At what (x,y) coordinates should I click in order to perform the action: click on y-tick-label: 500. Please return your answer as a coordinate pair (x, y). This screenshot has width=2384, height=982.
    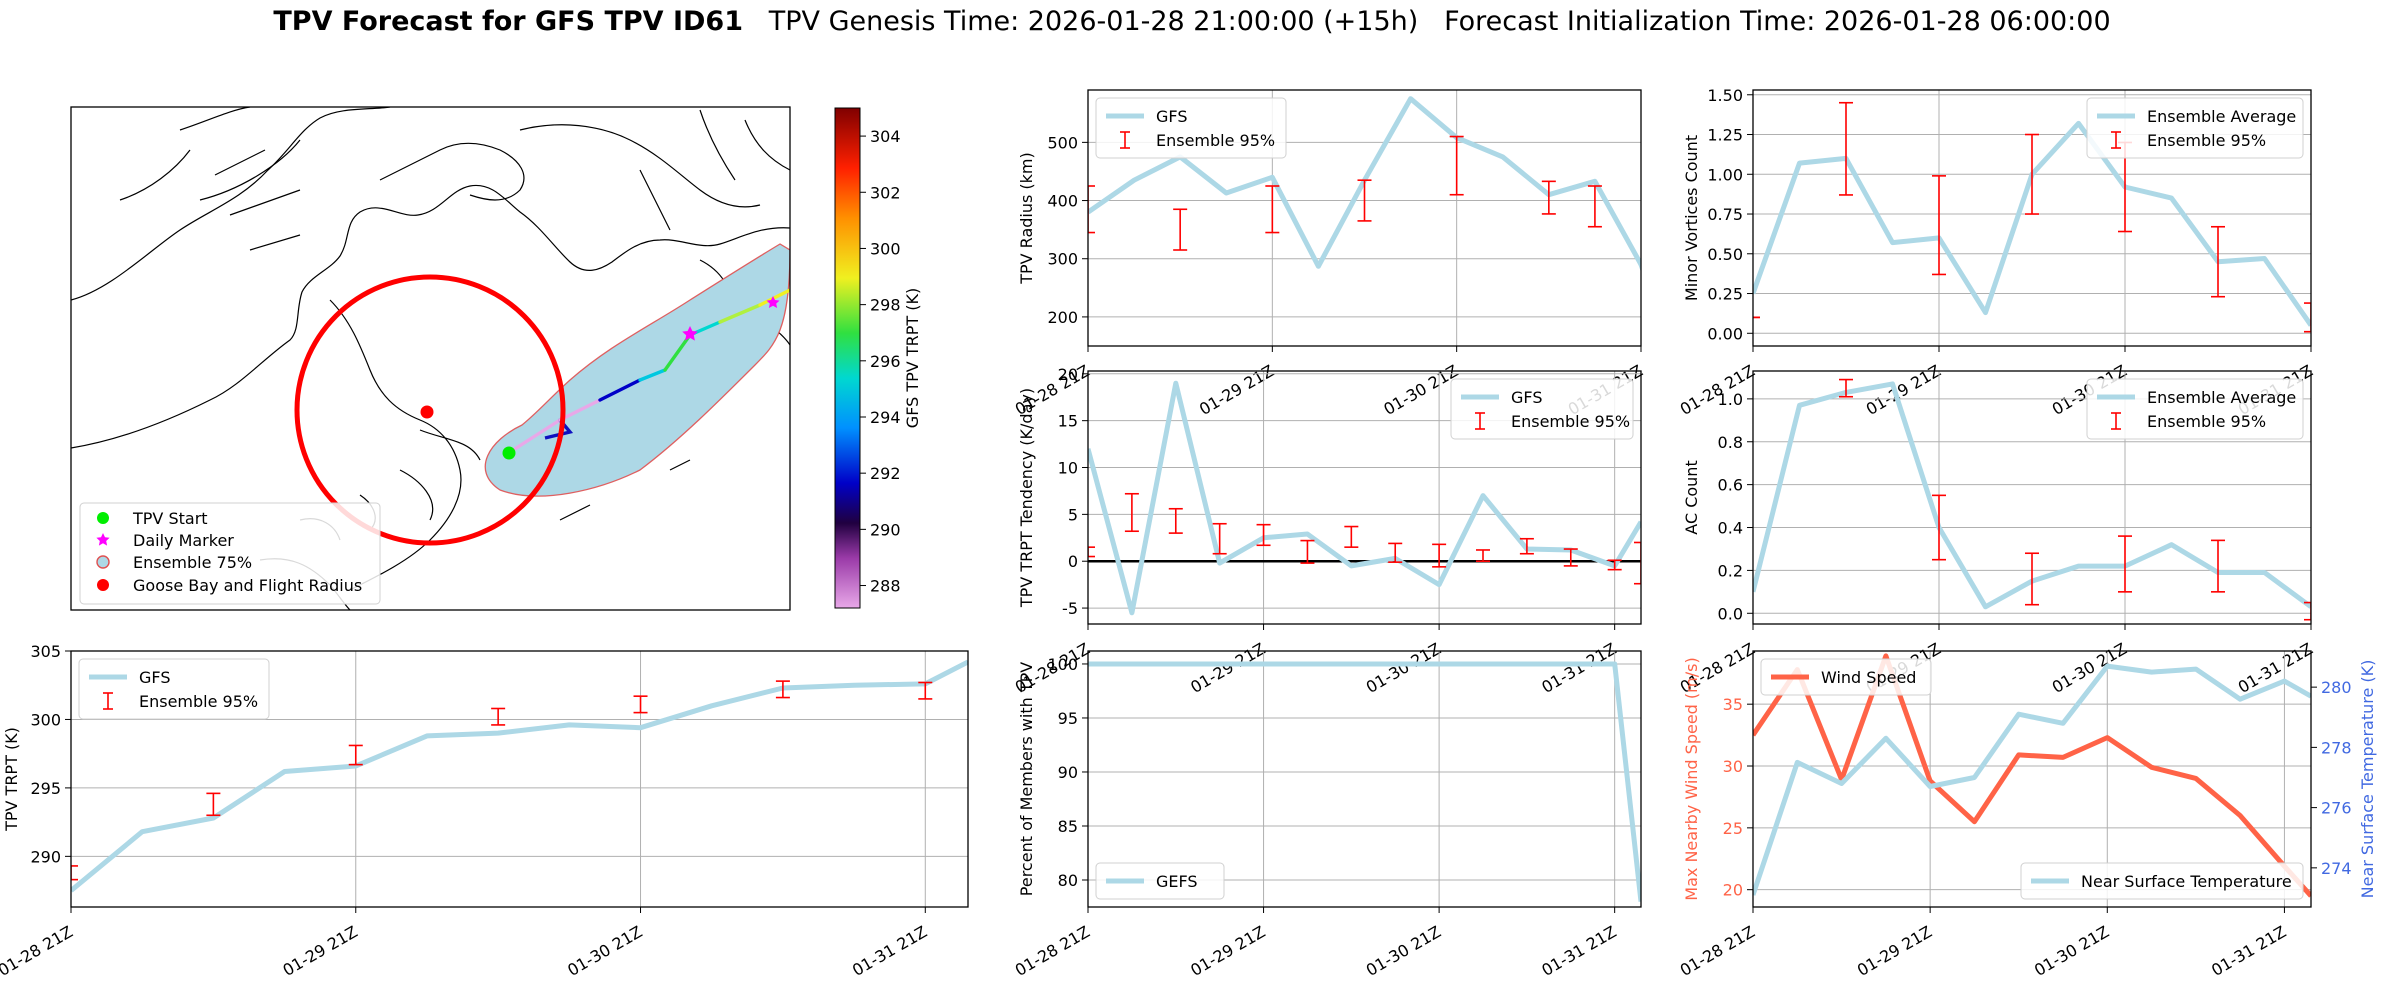
    Looking at the image, I should click on (1062, 142).